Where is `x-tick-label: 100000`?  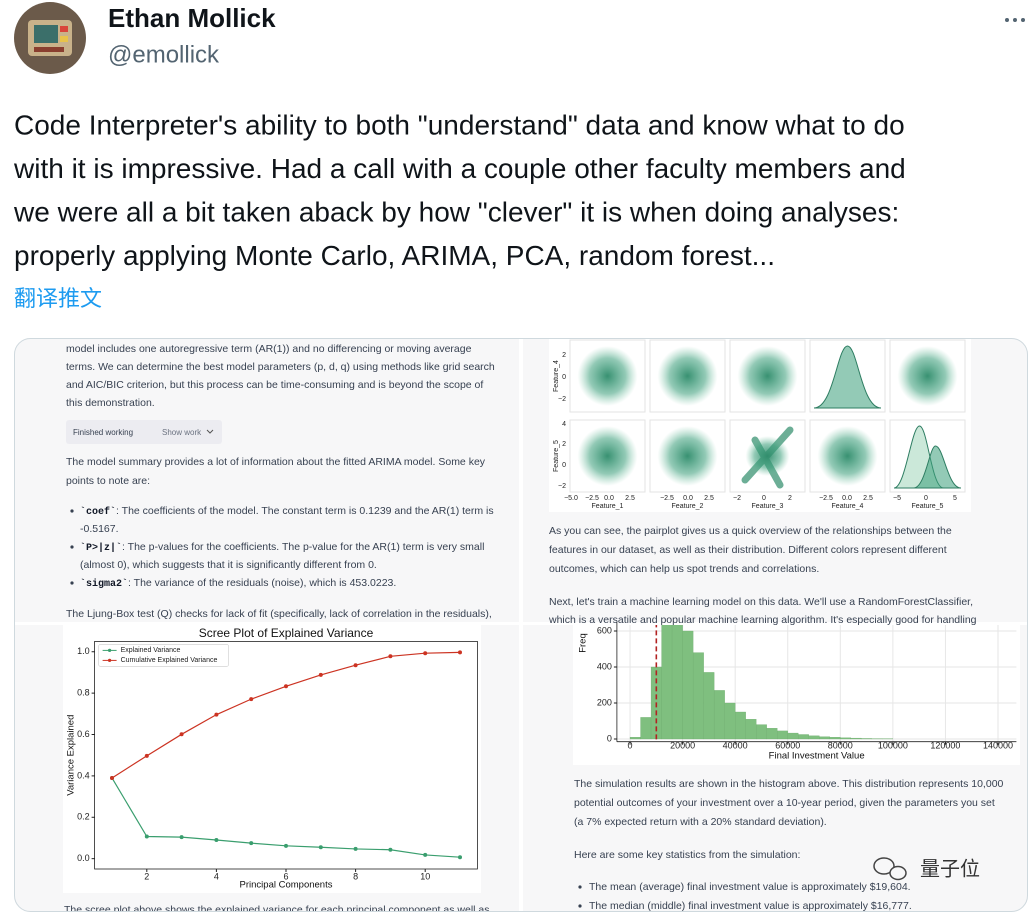 x-tick-label: 100000 is located at coordinates (893, 746).